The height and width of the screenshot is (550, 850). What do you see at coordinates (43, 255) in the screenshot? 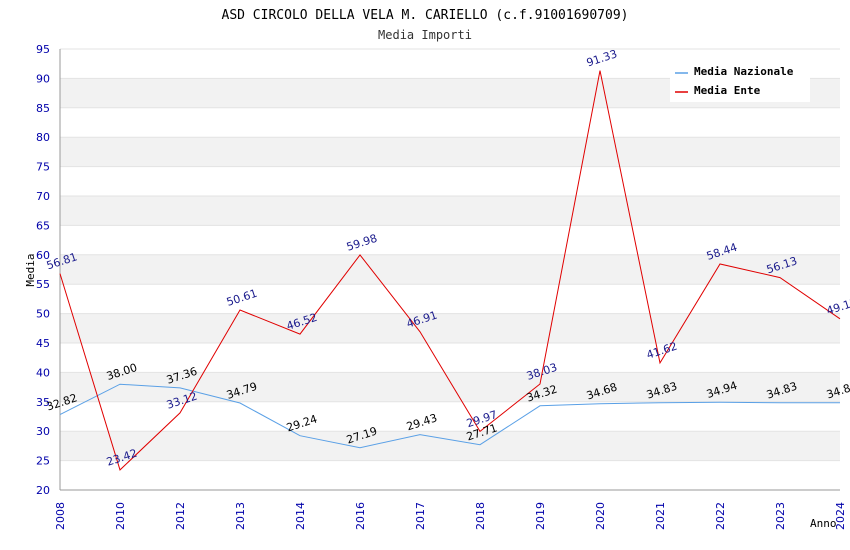
I see `y-tick-label: 60` at bounding box center [43, 255].